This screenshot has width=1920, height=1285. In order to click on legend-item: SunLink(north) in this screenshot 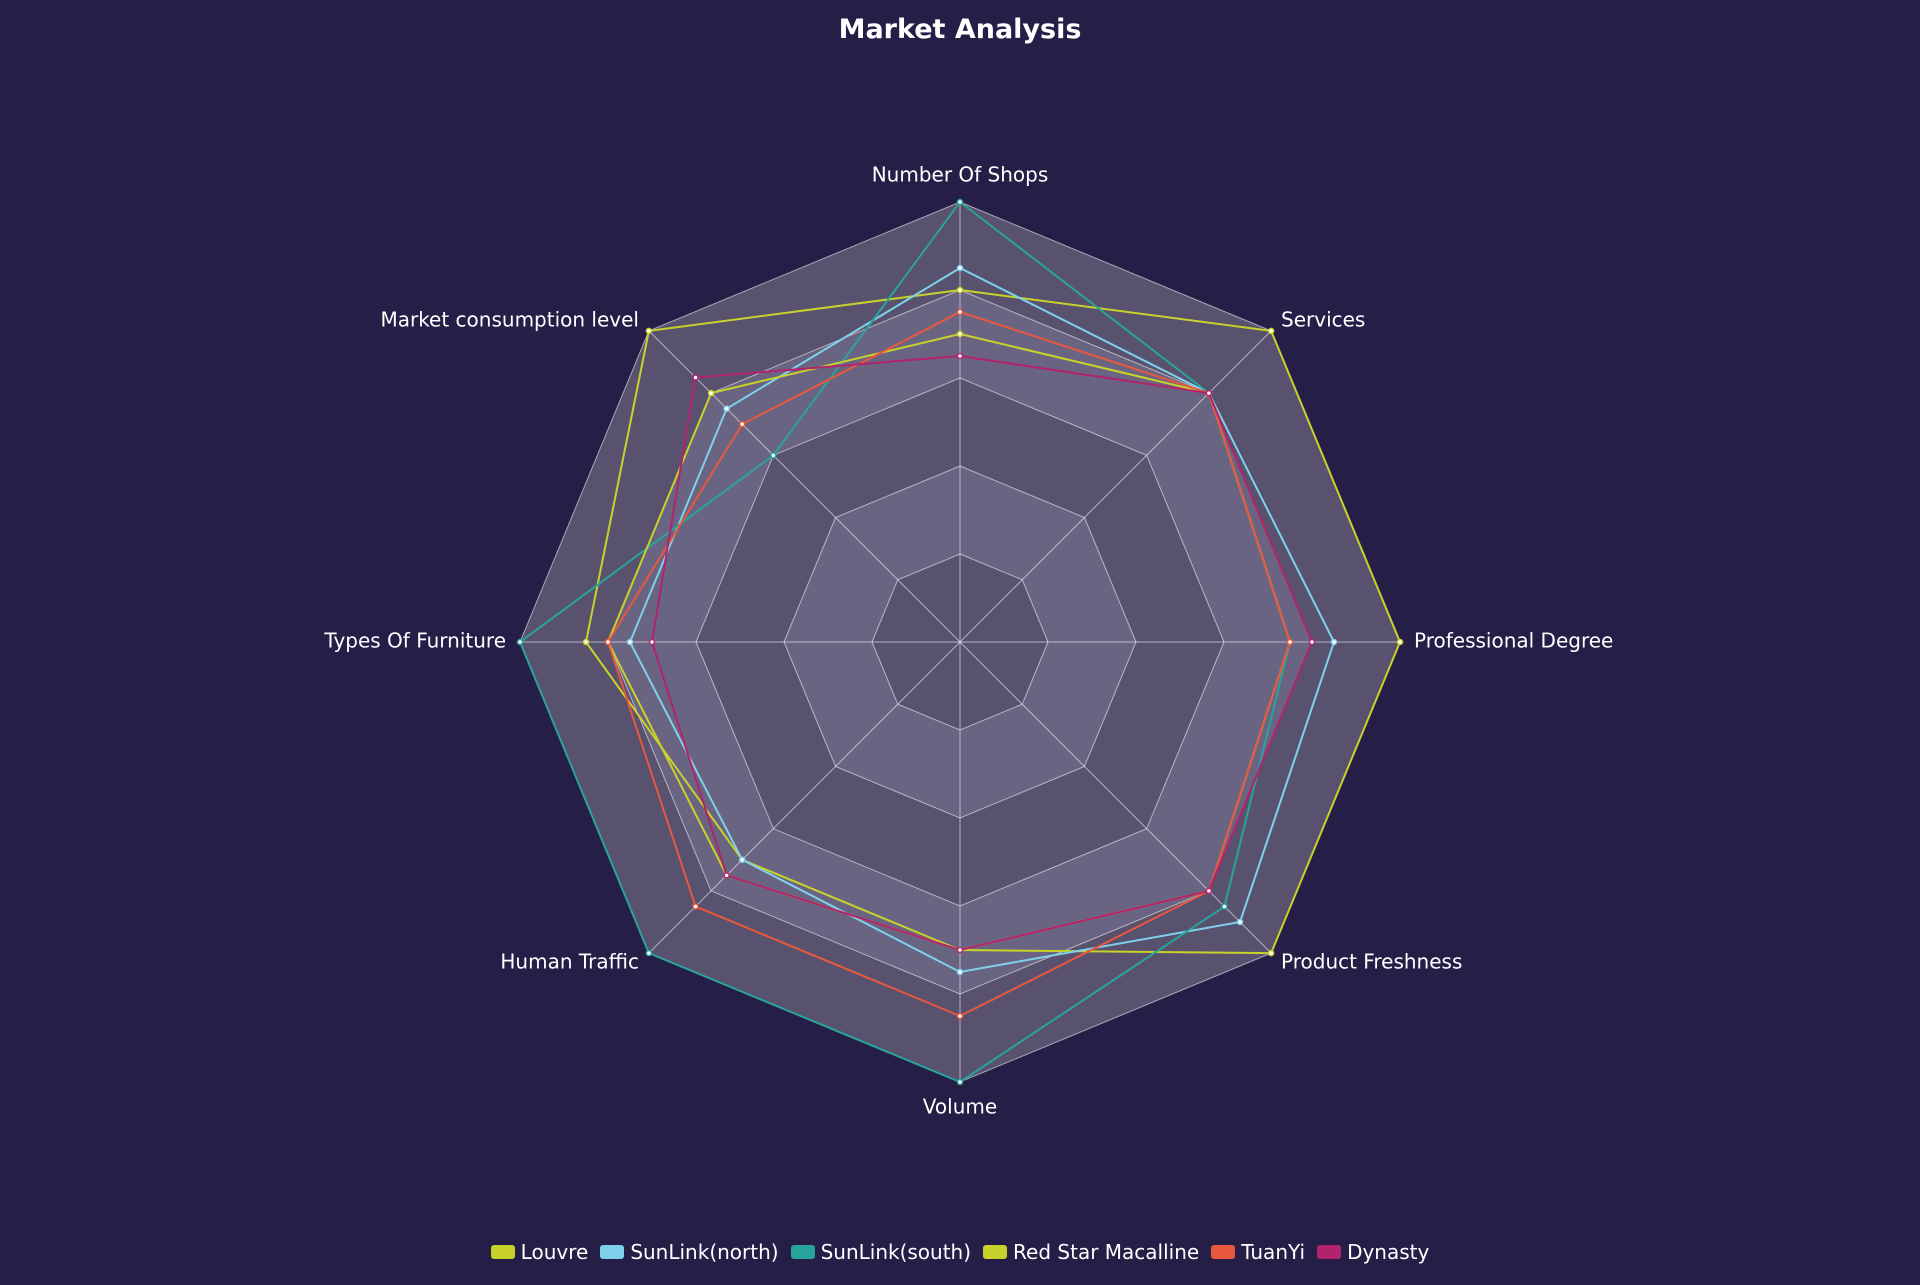, I will do `click(689, 1252)`.